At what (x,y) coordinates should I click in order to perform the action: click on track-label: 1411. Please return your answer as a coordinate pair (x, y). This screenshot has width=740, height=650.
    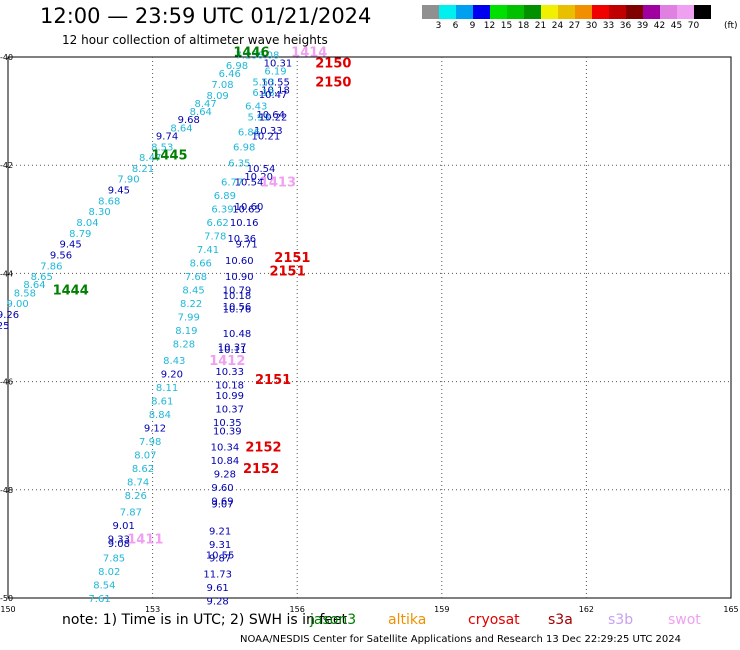
    Looking at the image, I should click on (145, 539).